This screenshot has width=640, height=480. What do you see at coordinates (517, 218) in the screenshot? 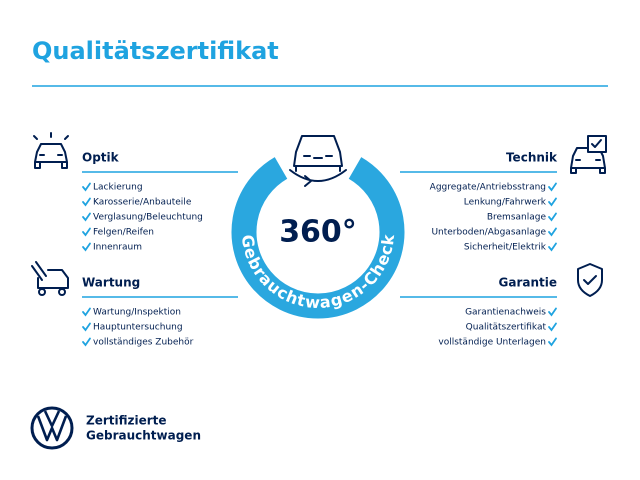
I see `check-item: Bremsanlage` at bounding box center [517, 218].